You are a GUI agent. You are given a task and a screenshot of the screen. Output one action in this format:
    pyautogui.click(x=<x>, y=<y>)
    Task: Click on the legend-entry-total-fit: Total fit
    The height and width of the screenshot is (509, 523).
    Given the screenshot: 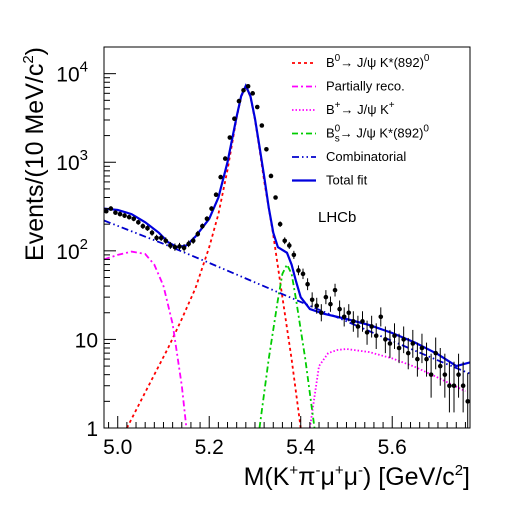 What is the action you would take?
    pyautogui.click(x=330, y=180)
    